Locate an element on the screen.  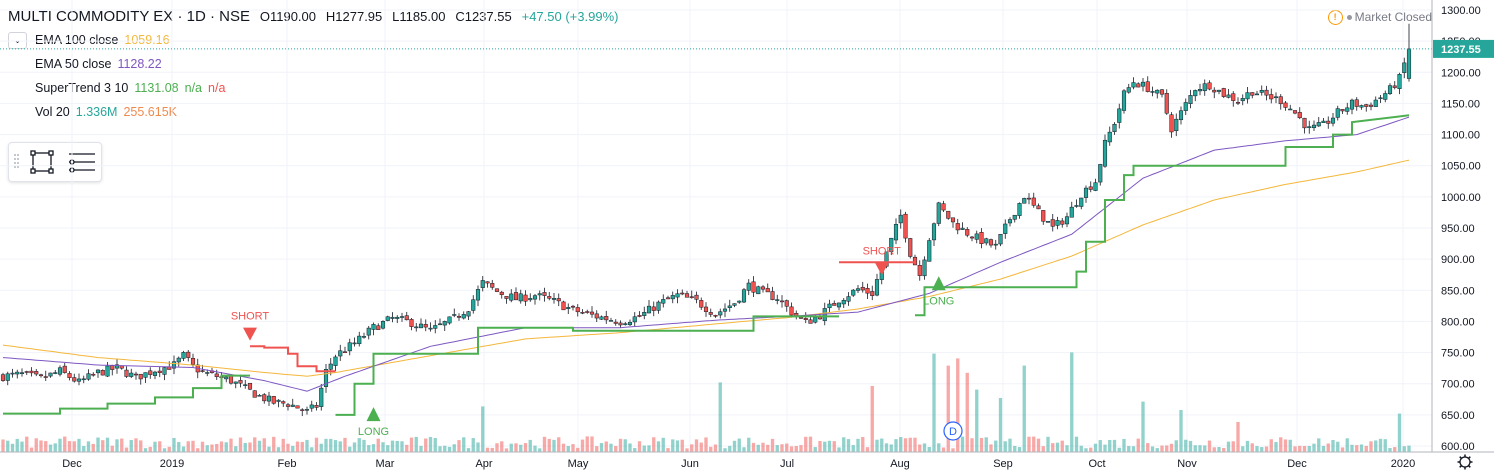
time-tick-label: Aug is located at coordinates (900, 464).